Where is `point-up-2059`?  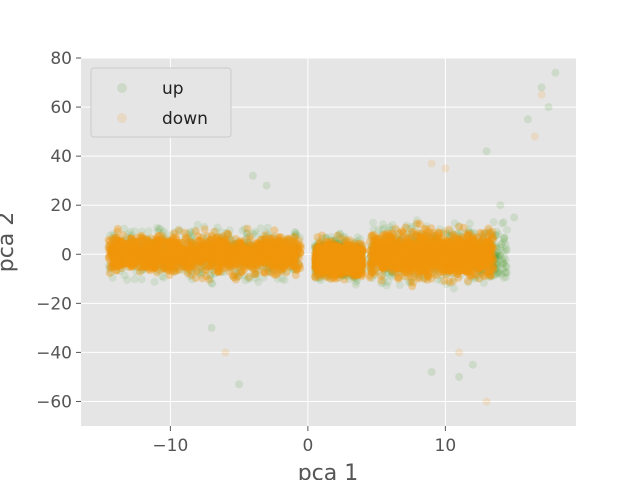
point-up-2059 is located at coordinates (502, 223).